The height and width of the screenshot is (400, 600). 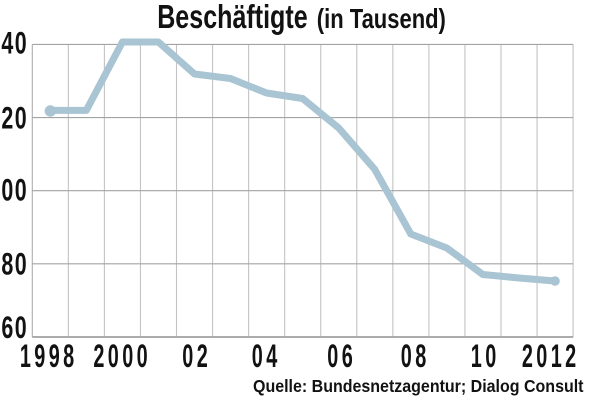 What do you see at coordinates (266, 356) in the screenshot?
I see `svg-text: 04` at bounding box center [266, 356].